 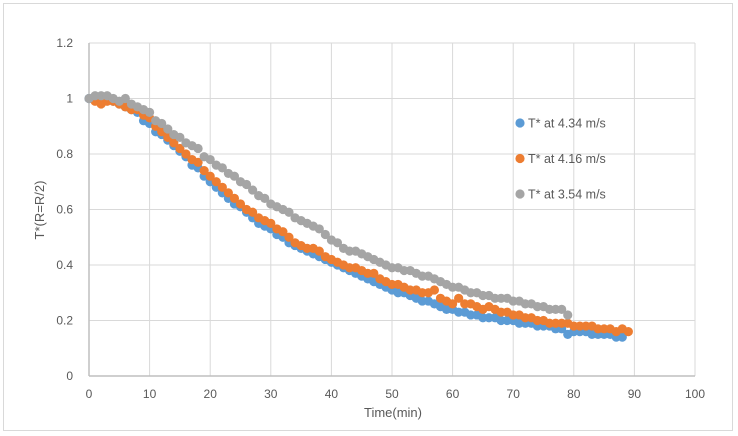 What do you see at coordinates (574, 394) in the screenshot?
I see `x-tick-label: 80` at bounding box center [574, 394].